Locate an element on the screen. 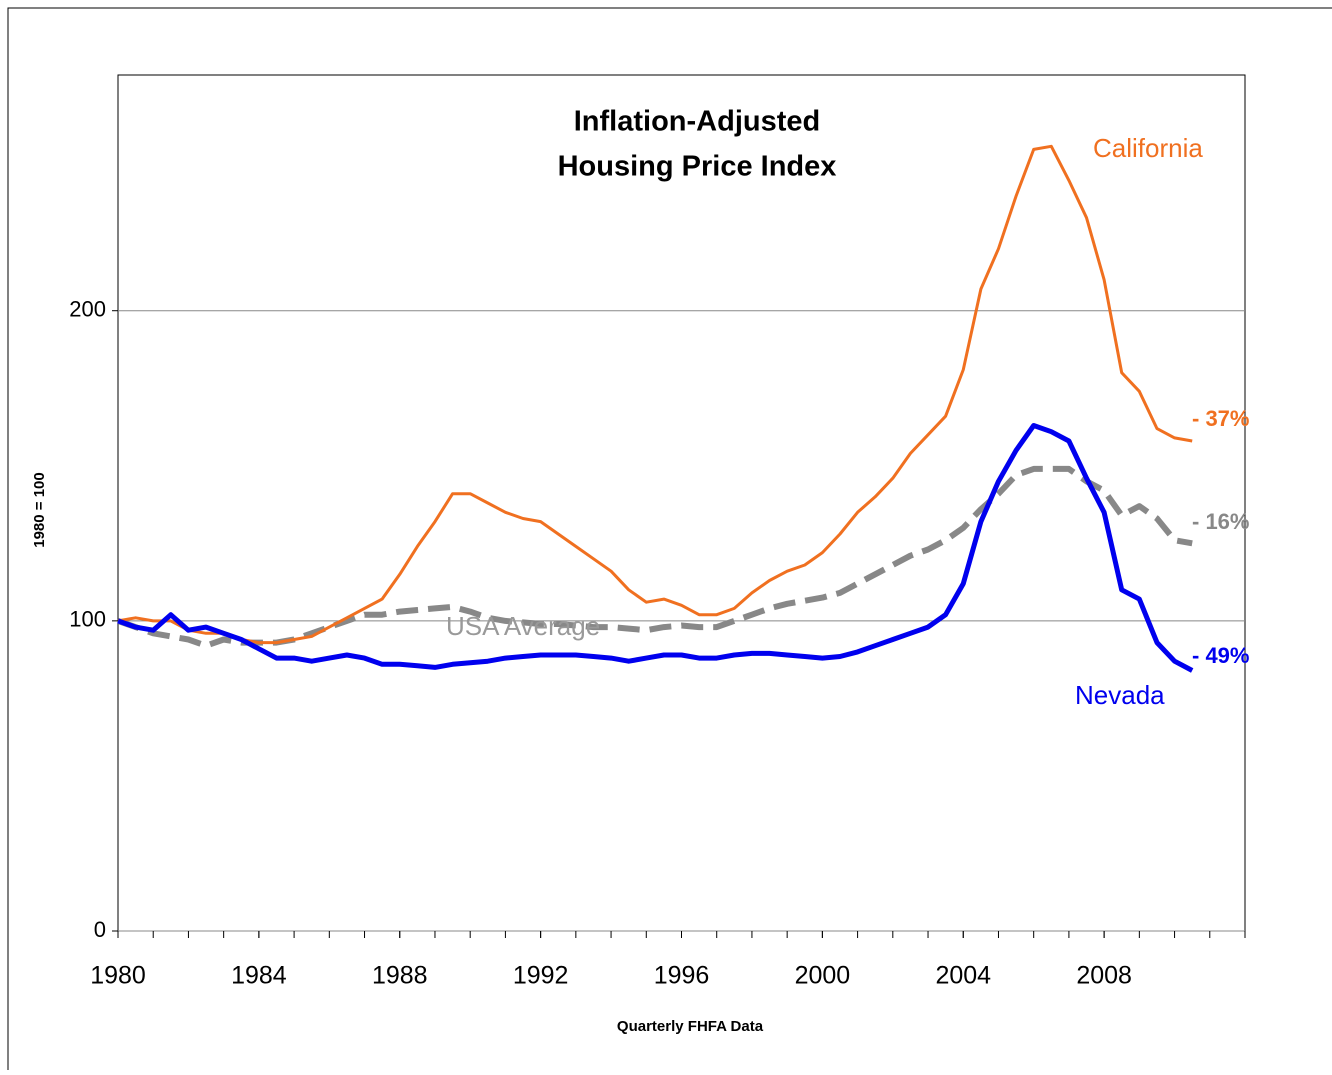 Image resolution: width=1332 pixels, height=1075 pixels. x-tick-label: 1996 is located at coordinates (682, 976).